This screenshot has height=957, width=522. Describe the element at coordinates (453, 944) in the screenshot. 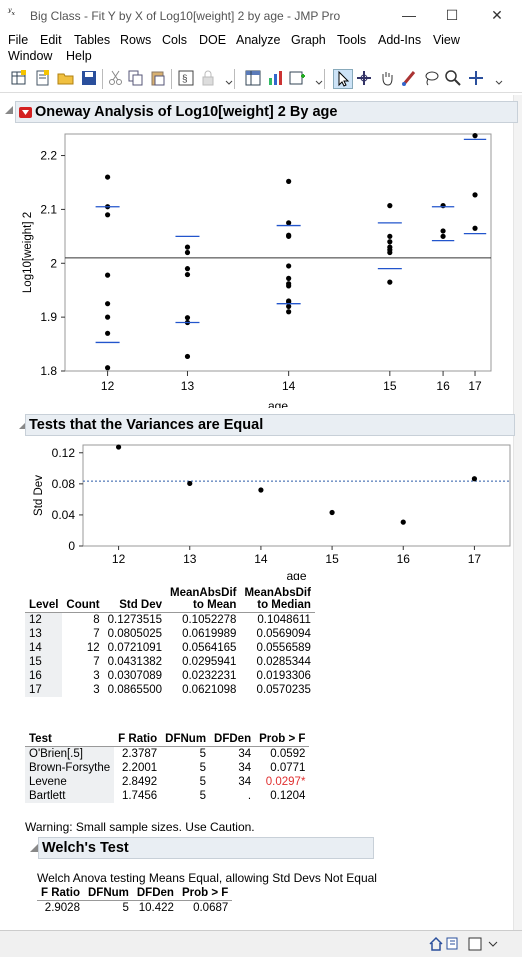

I see `window-list-icon` at that location.